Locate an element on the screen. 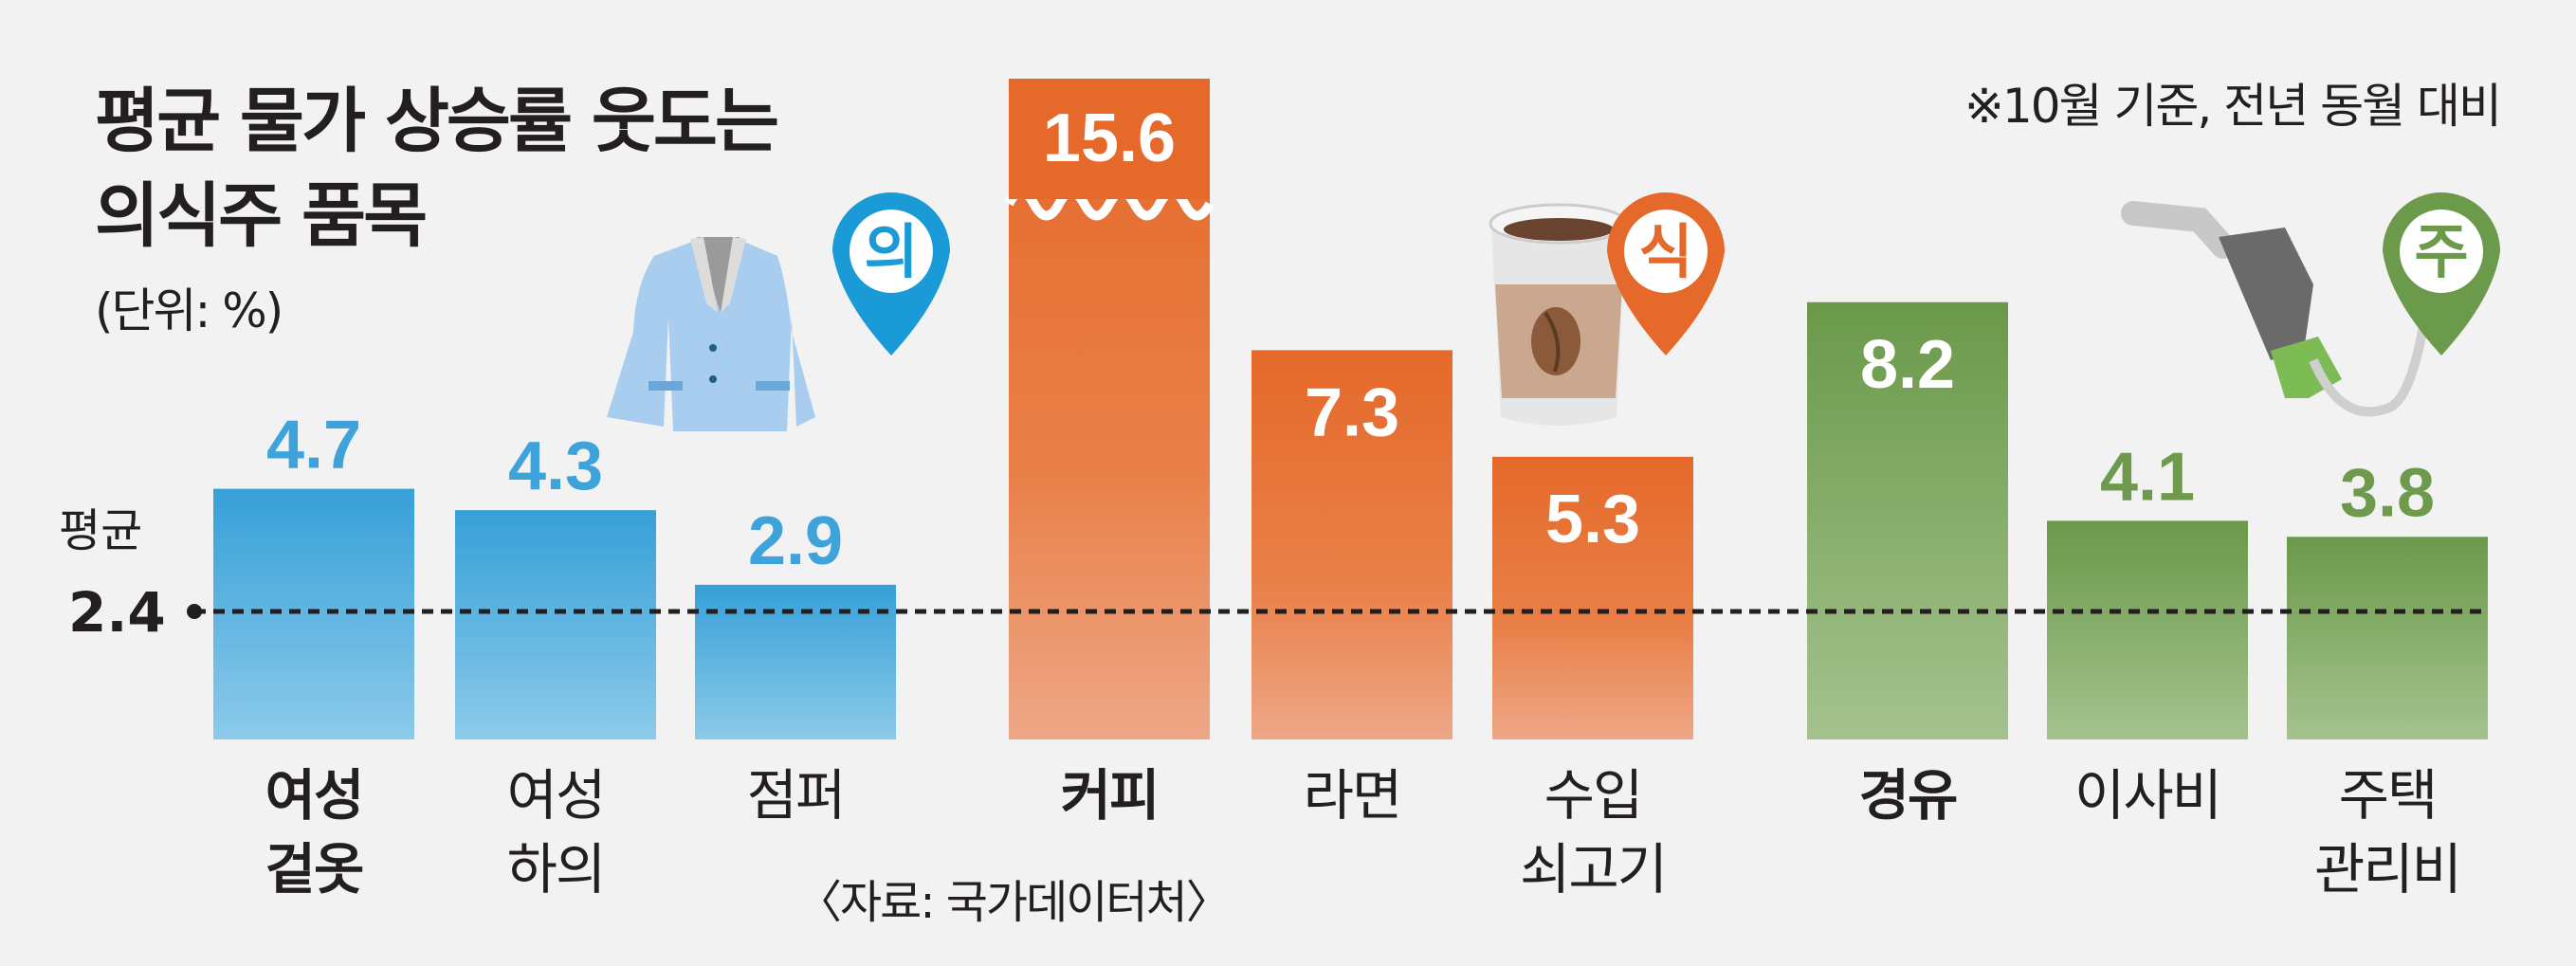 Image resolution: width=2576 pixels, height=966 pixels. average-label: 평균 is located at coordinates (101, 531).